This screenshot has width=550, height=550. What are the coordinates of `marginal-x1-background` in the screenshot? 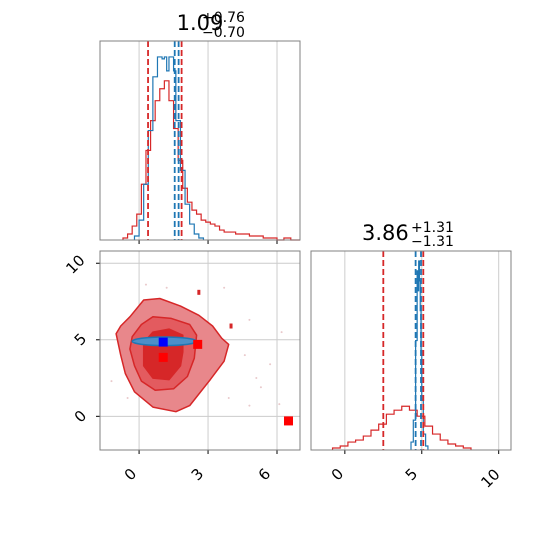 It's located at (200, 140).